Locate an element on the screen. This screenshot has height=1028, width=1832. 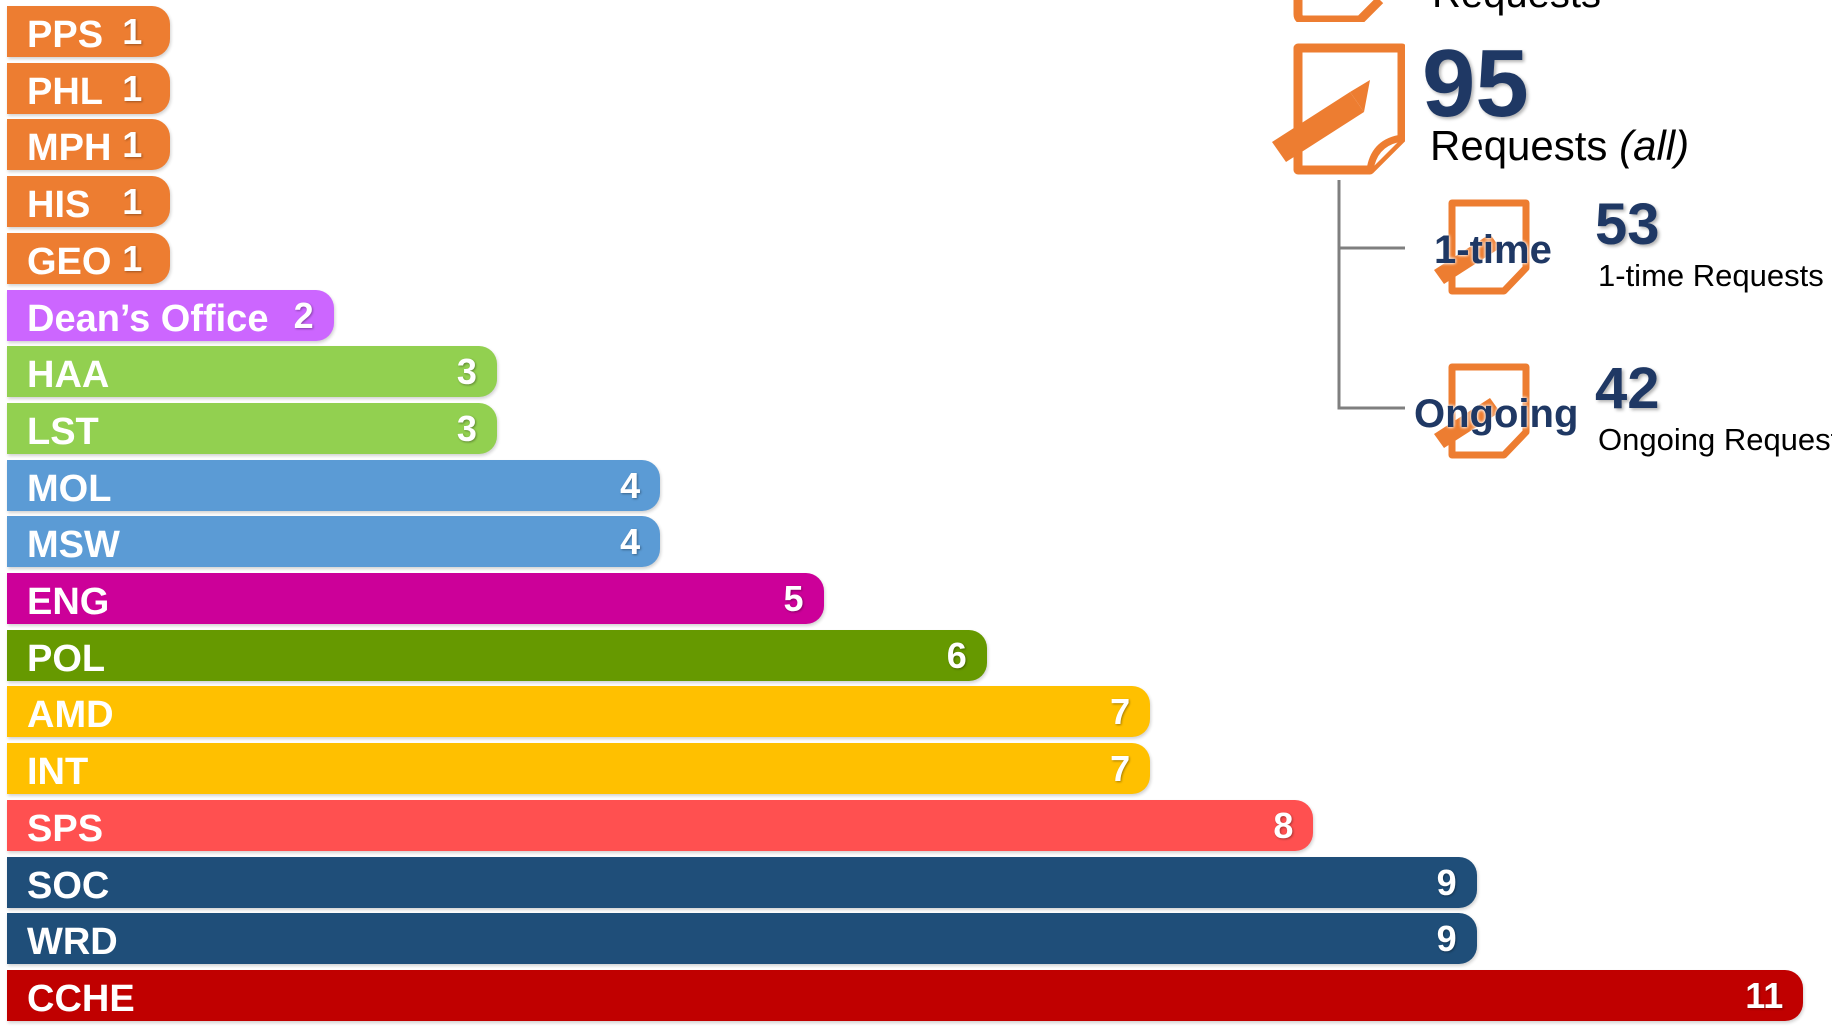
bar-category-label: SPS is located at coordinates (65, 828).